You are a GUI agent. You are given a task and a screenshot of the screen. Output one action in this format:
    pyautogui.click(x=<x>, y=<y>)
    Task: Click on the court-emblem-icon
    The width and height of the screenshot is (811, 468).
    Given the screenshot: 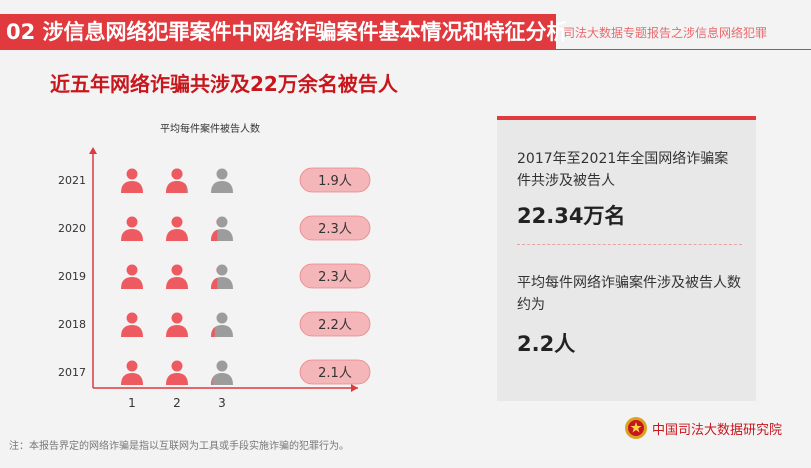 What is the action you would take?
    pyautogui.click(x=636, y=428)
    